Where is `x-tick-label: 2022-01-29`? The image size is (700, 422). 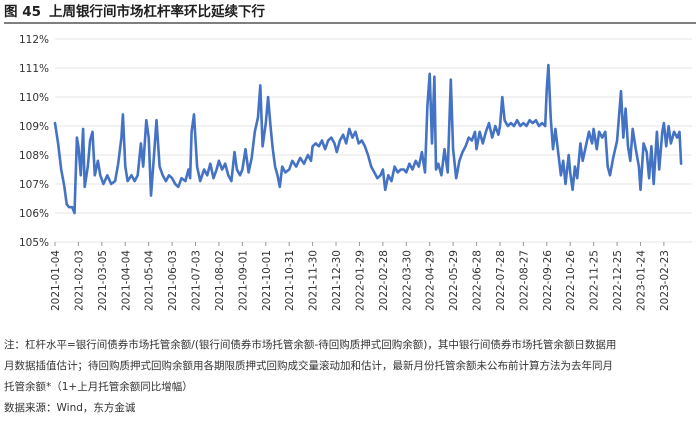
x-tick-label: 2022-01-29 is located at coordinates (360, 280).